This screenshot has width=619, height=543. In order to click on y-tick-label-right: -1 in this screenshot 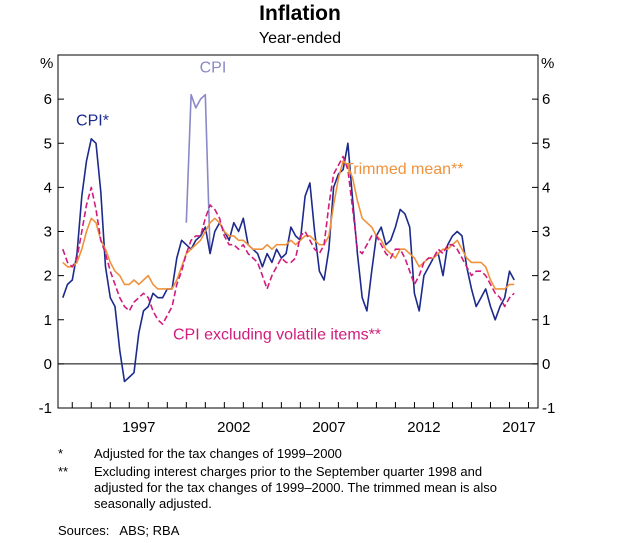, I will do `click(548, 408)`.